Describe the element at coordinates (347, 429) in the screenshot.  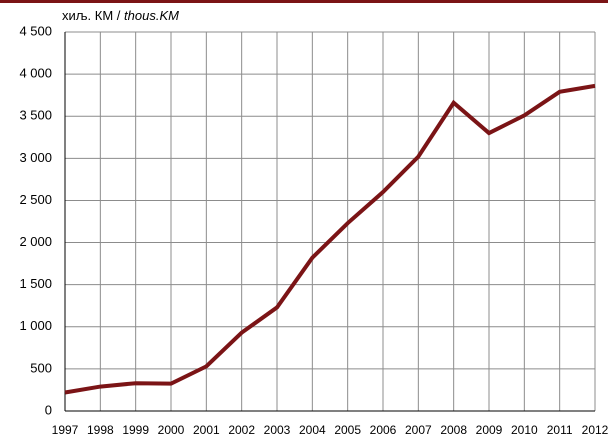
I see `x-tick-label: 2005` at that location.